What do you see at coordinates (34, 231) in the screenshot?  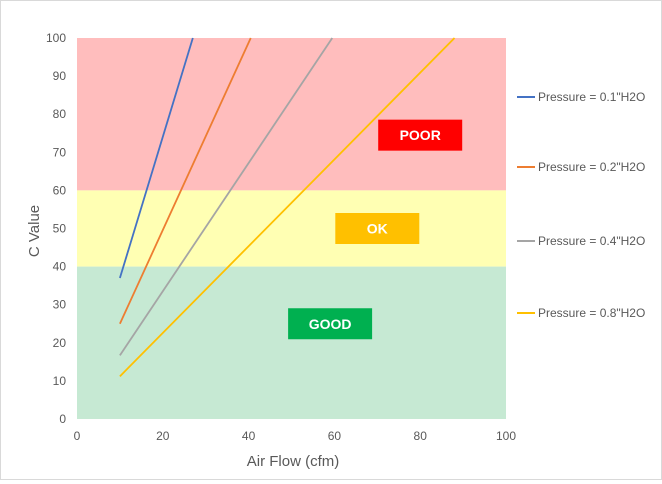 I see `y-axis-title: C Value` at bounding box center [34, 231].